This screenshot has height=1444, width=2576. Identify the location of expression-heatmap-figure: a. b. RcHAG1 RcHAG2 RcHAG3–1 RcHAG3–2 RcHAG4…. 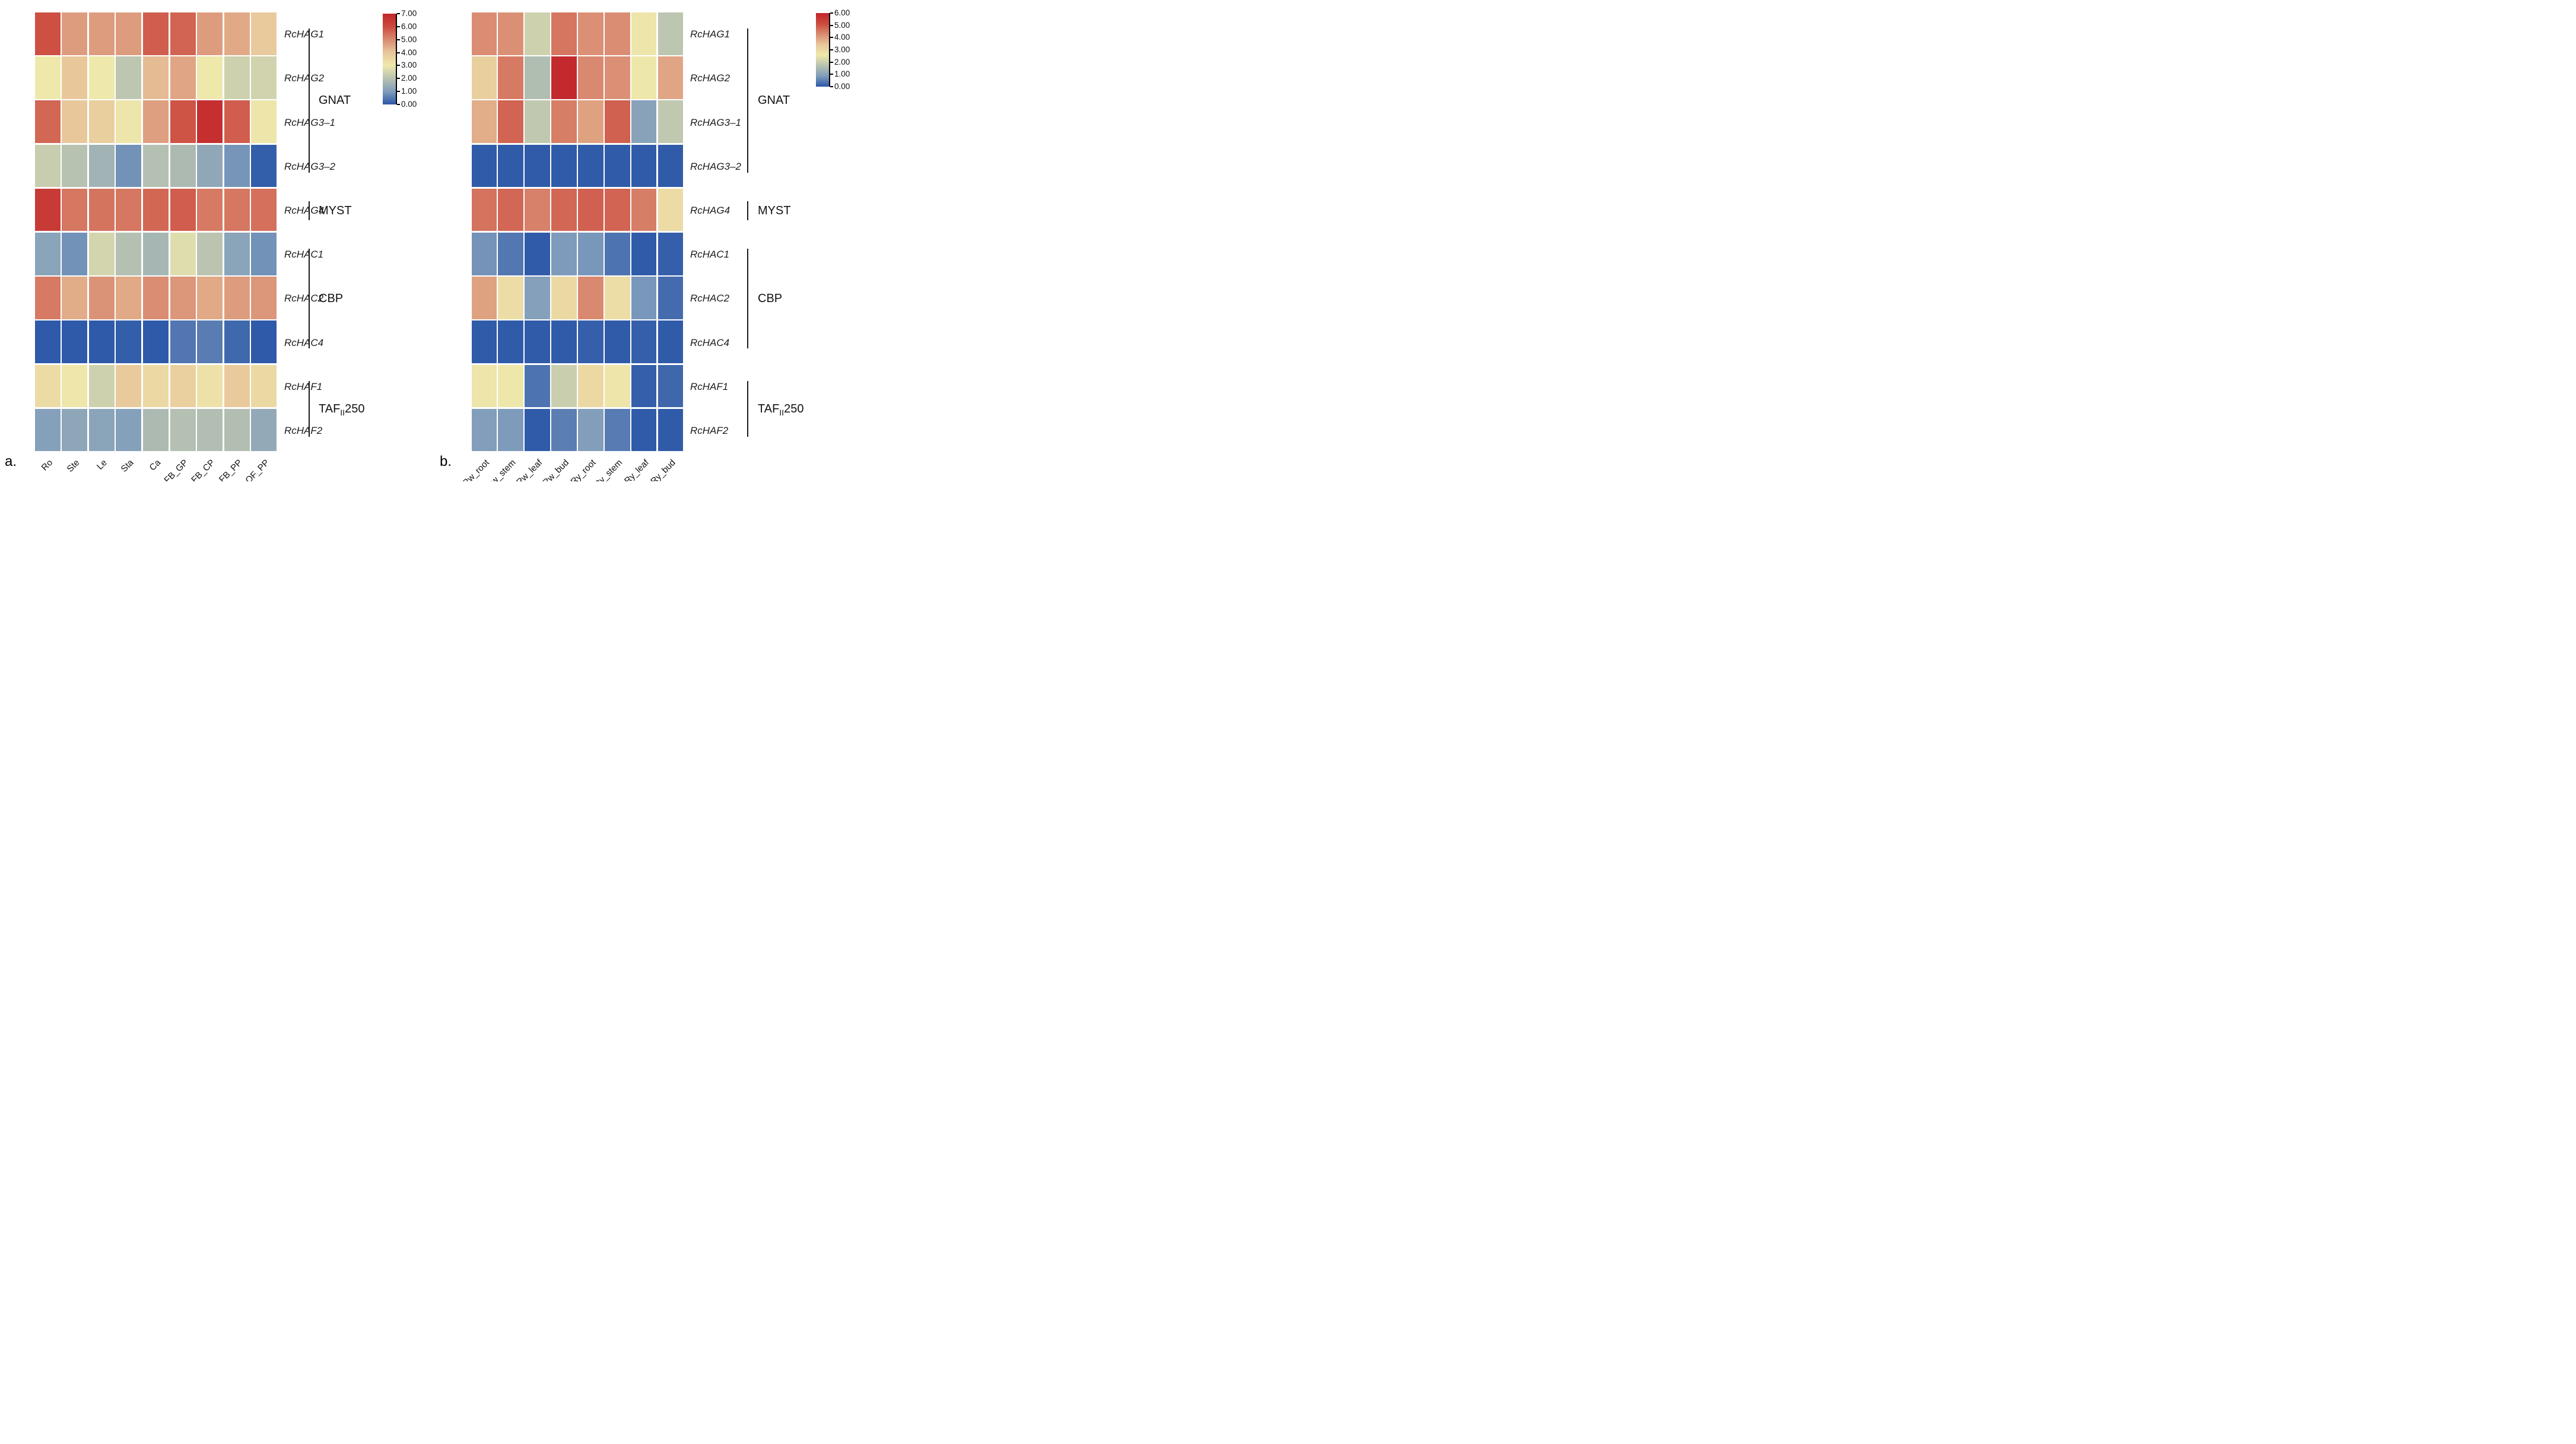
(429, 241).